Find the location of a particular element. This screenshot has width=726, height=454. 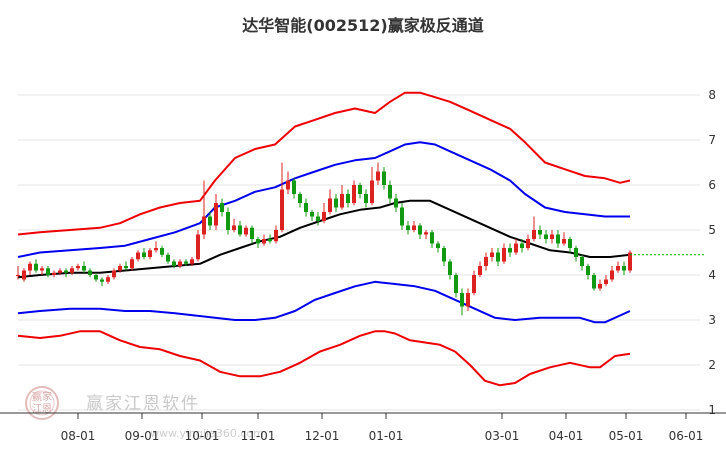

watermark-logo-text-1: 赢家 is located at coordinates (42, 396).